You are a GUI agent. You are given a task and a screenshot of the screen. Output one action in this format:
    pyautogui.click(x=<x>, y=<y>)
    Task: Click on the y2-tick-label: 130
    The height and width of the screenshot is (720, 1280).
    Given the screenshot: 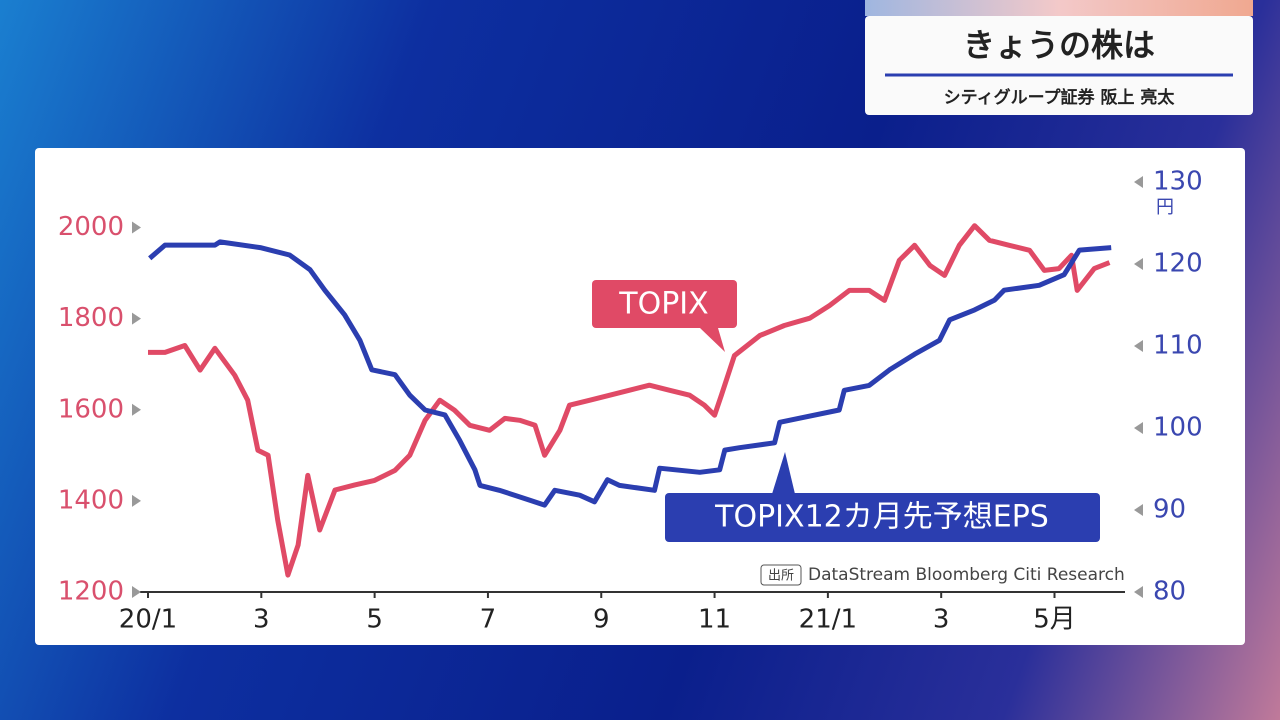 What is the action you would take?
    pyautogui.click(x=1178, y=182)
    